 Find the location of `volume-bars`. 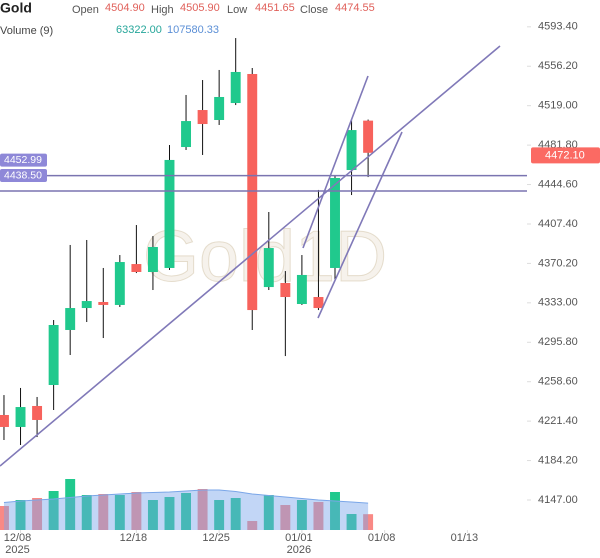

volume-bars is located at coordinates (187, 504).